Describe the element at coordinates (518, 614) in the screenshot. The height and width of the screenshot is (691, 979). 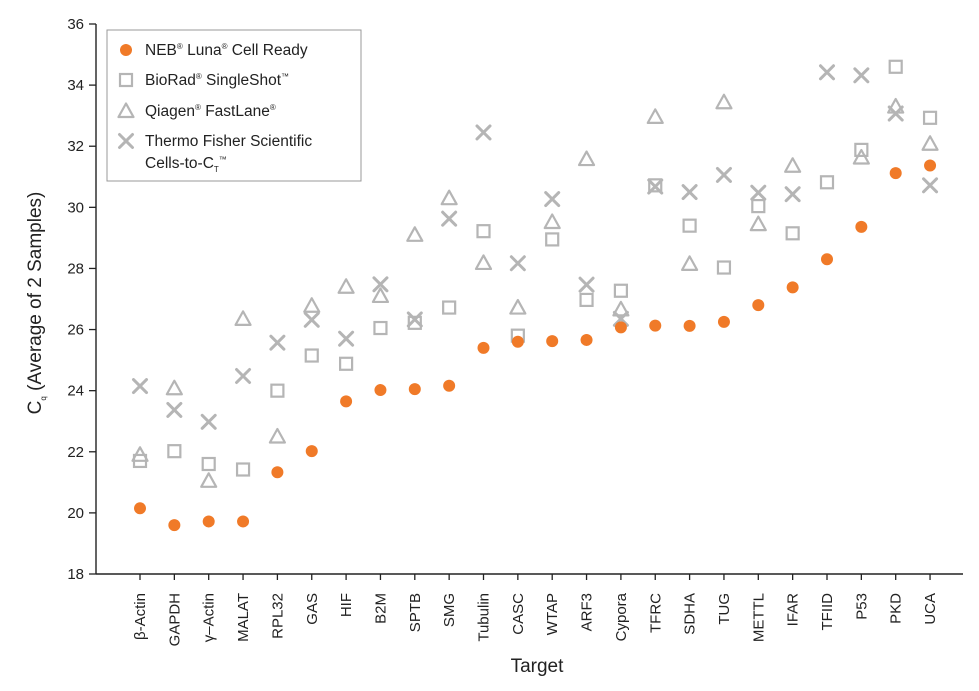
I see `x-tick-label-11: CASC` at that location.